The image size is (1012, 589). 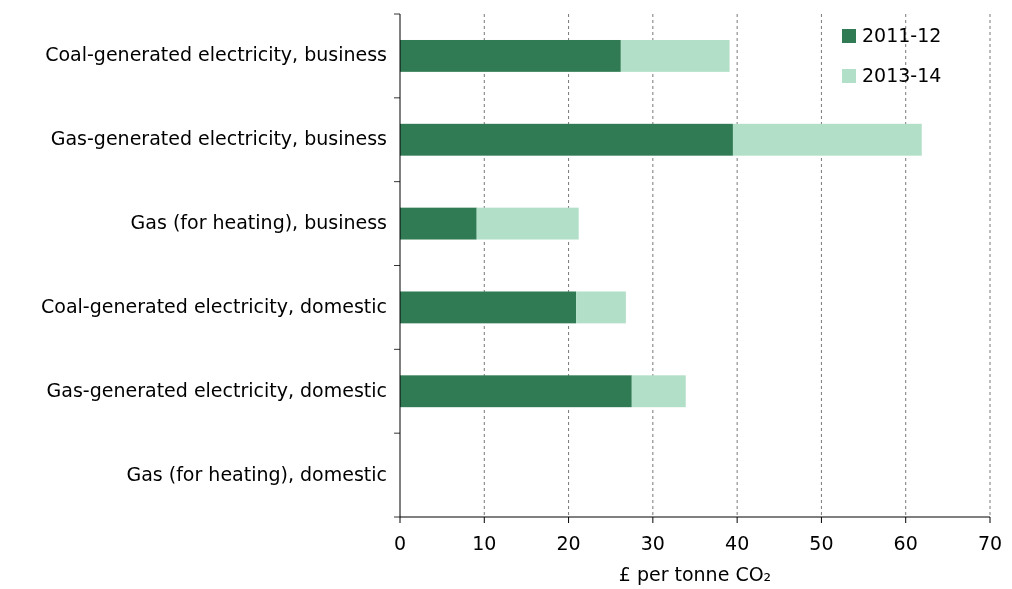 I want to click on legend-label: 2013-14, so click(x=902, y=74).